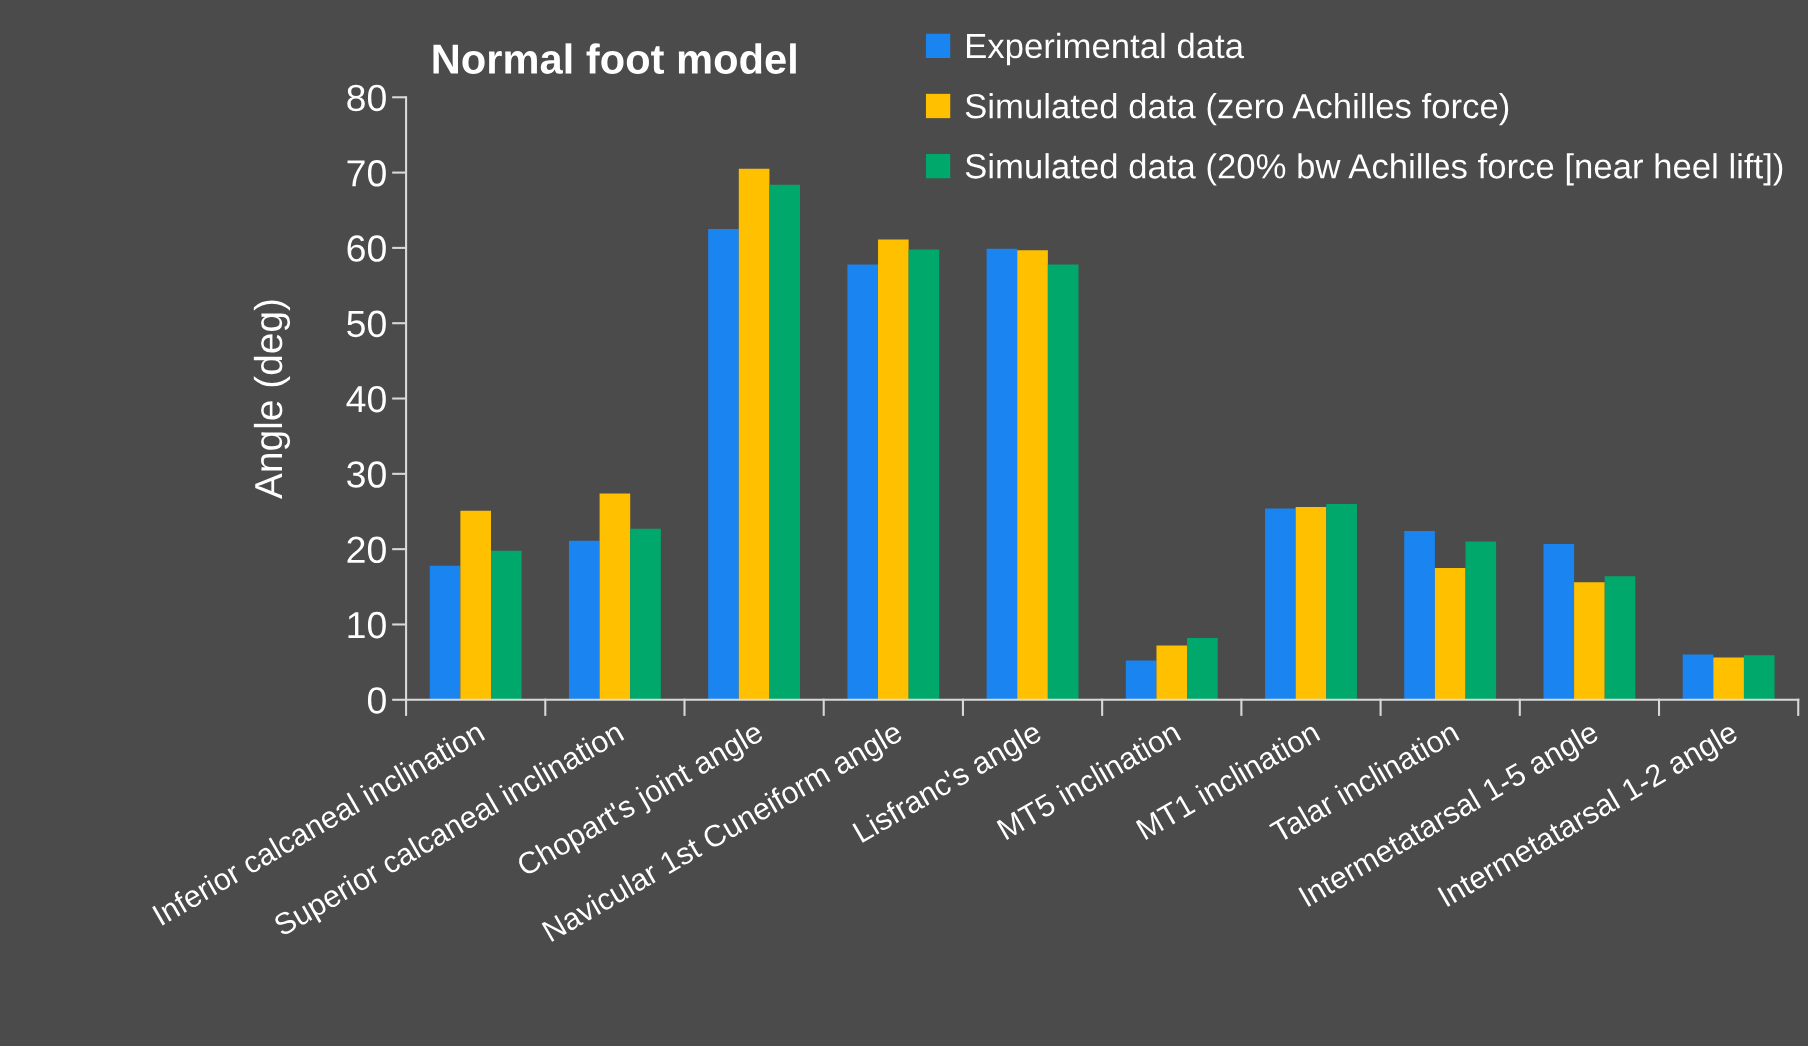  I want to click on y-tick-label: 20, so click(366, 550).